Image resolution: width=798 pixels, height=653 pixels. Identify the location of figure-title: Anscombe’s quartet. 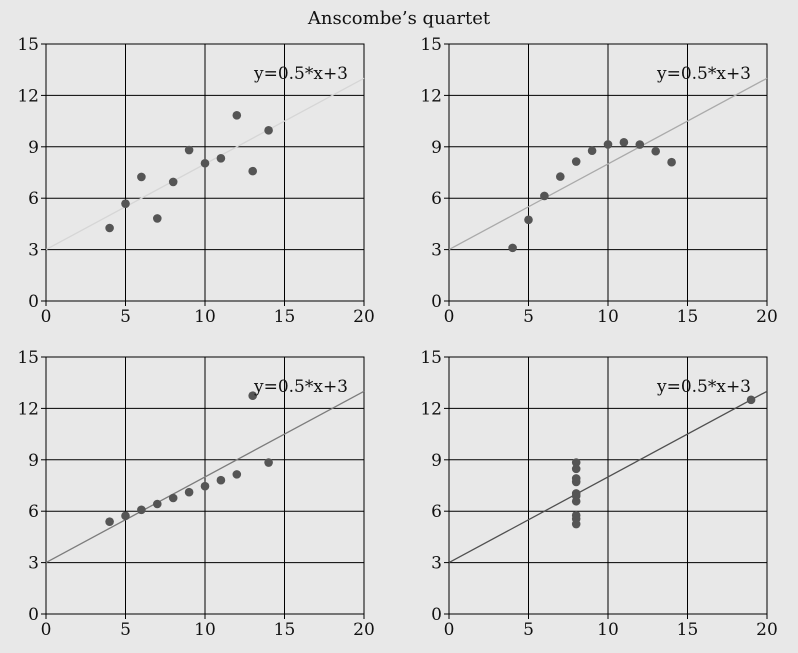
(399, 18).